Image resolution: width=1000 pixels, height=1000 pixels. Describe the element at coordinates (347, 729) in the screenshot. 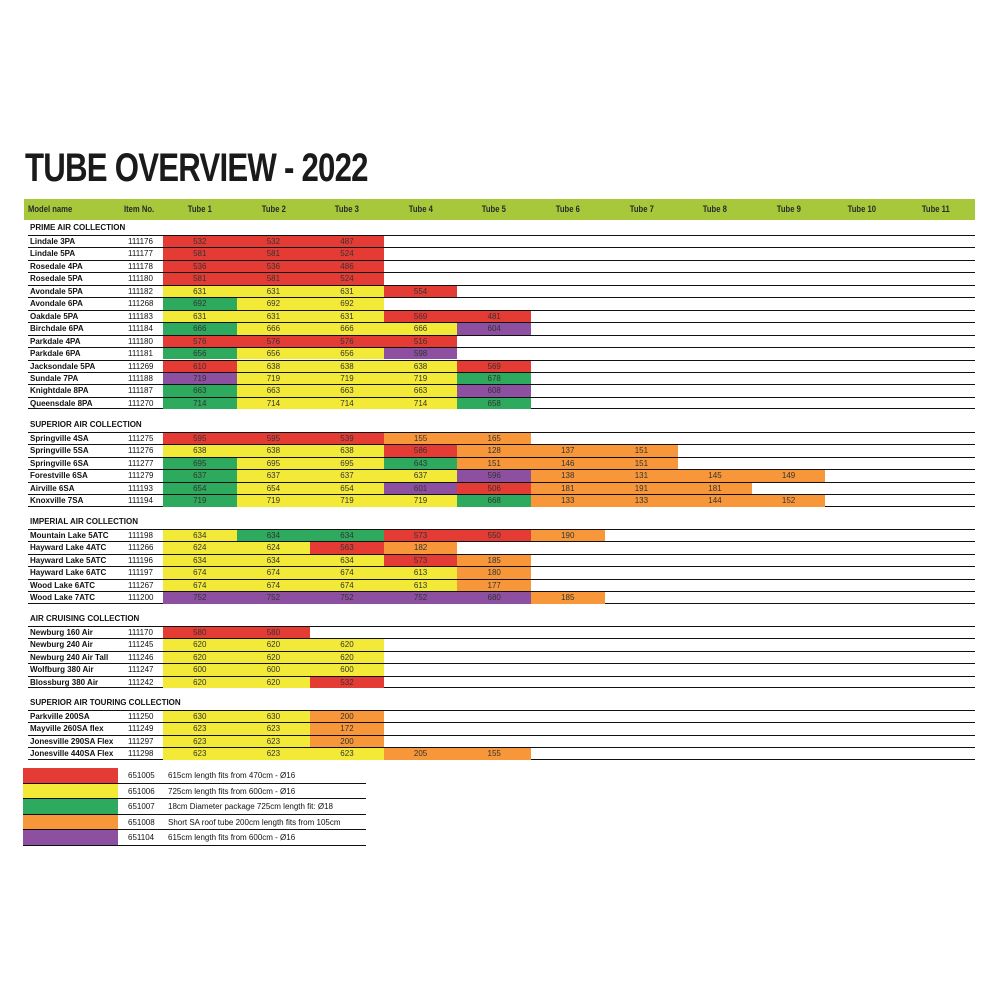

I see `tube-cell: 172` at that location.